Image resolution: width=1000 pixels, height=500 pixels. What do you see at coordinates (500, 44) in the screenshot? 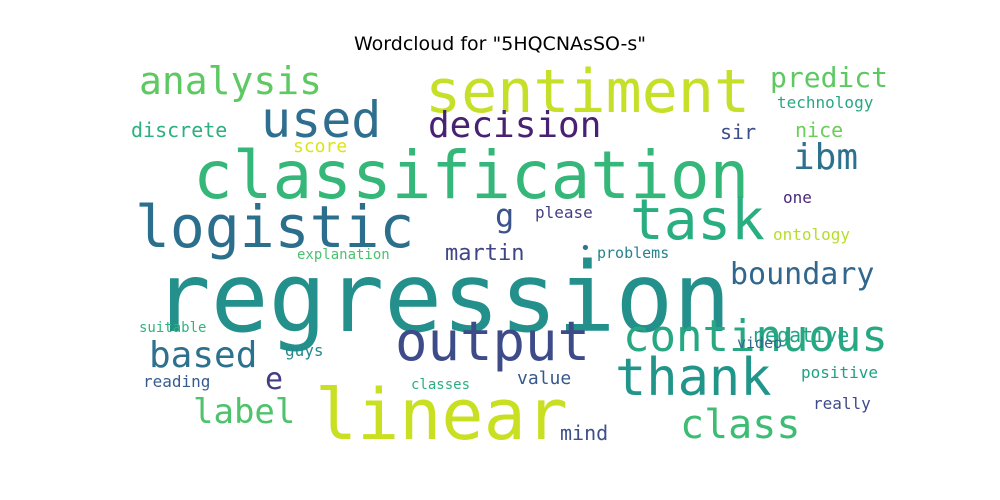
I see `chart-title: Wordcloud for "5HQCNAsSO-s"` at bounding box center [500, 44].